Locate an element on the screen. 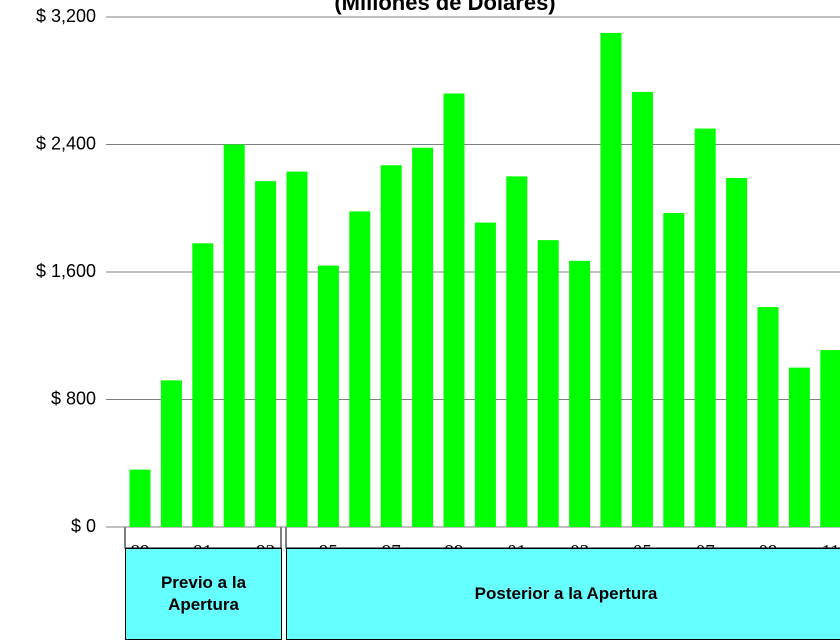 Image resolution: width=840 pixels, height=640 pixels. y-tick-label: $ 1,600 is located at coordinates (66, 271).